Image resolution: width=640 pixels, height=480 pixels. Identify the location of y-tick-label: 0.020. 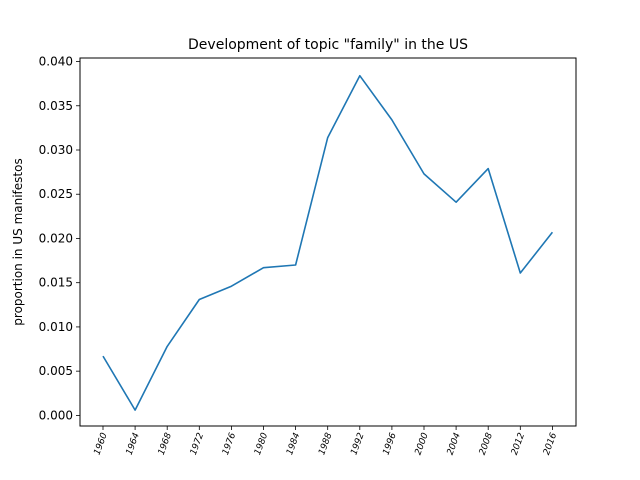
(56, 238).